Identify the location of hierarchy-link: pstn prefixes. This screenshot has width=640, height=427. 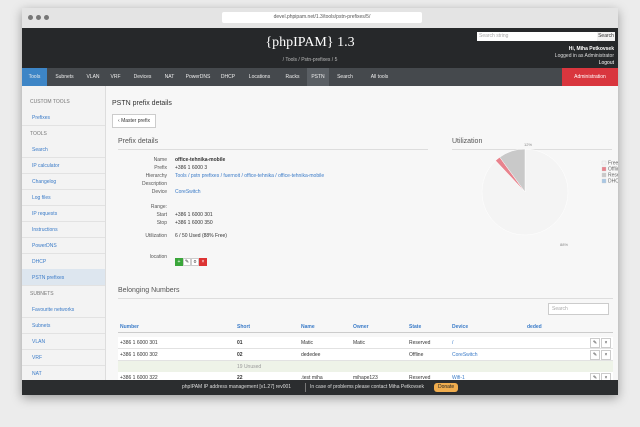
(205, 176).